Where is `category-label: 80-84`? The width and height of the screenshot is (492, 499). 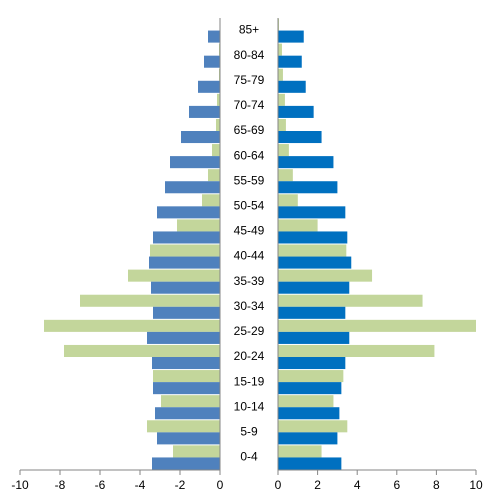 category-label: 80-84 is located at coordinates (249, 55).